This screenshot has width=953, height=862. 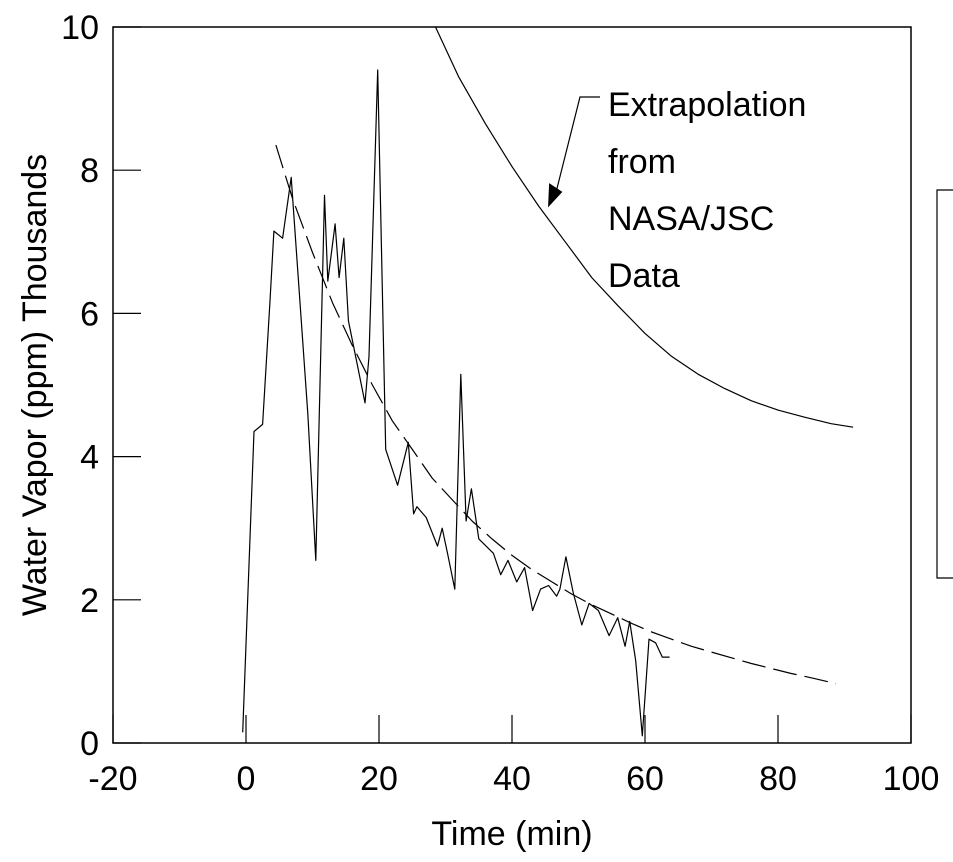 I want to click on y-tick-label: 8, so click(x=89, y=171).